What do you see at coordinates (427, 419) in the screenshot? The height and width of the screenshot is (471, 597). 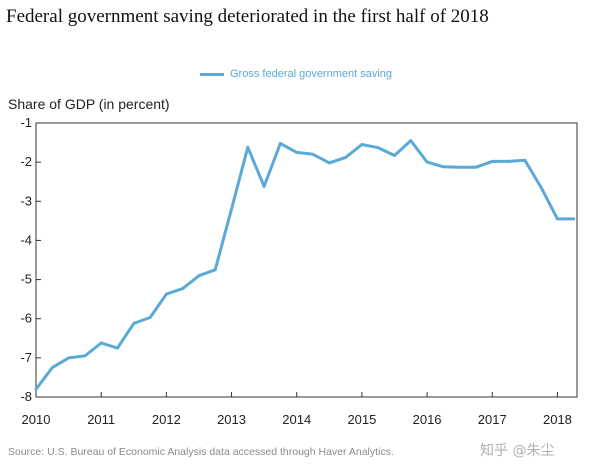 I see `x-tick-label: 2016` at bounding box center [427, 419].